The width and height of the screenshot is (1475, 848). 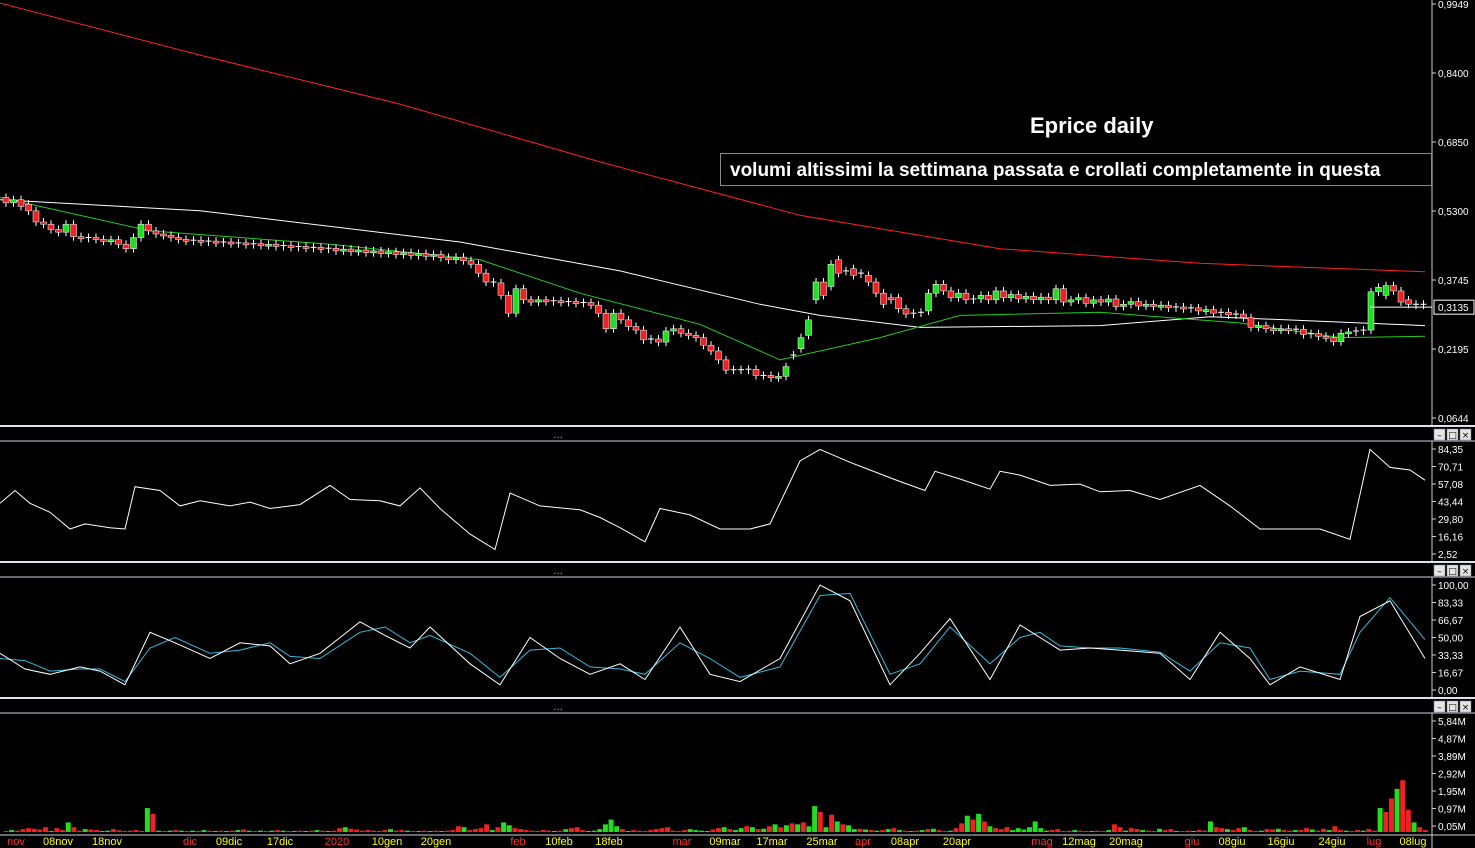 I want to click on x-tick-label: 17mar, so click(x=772, y=842).